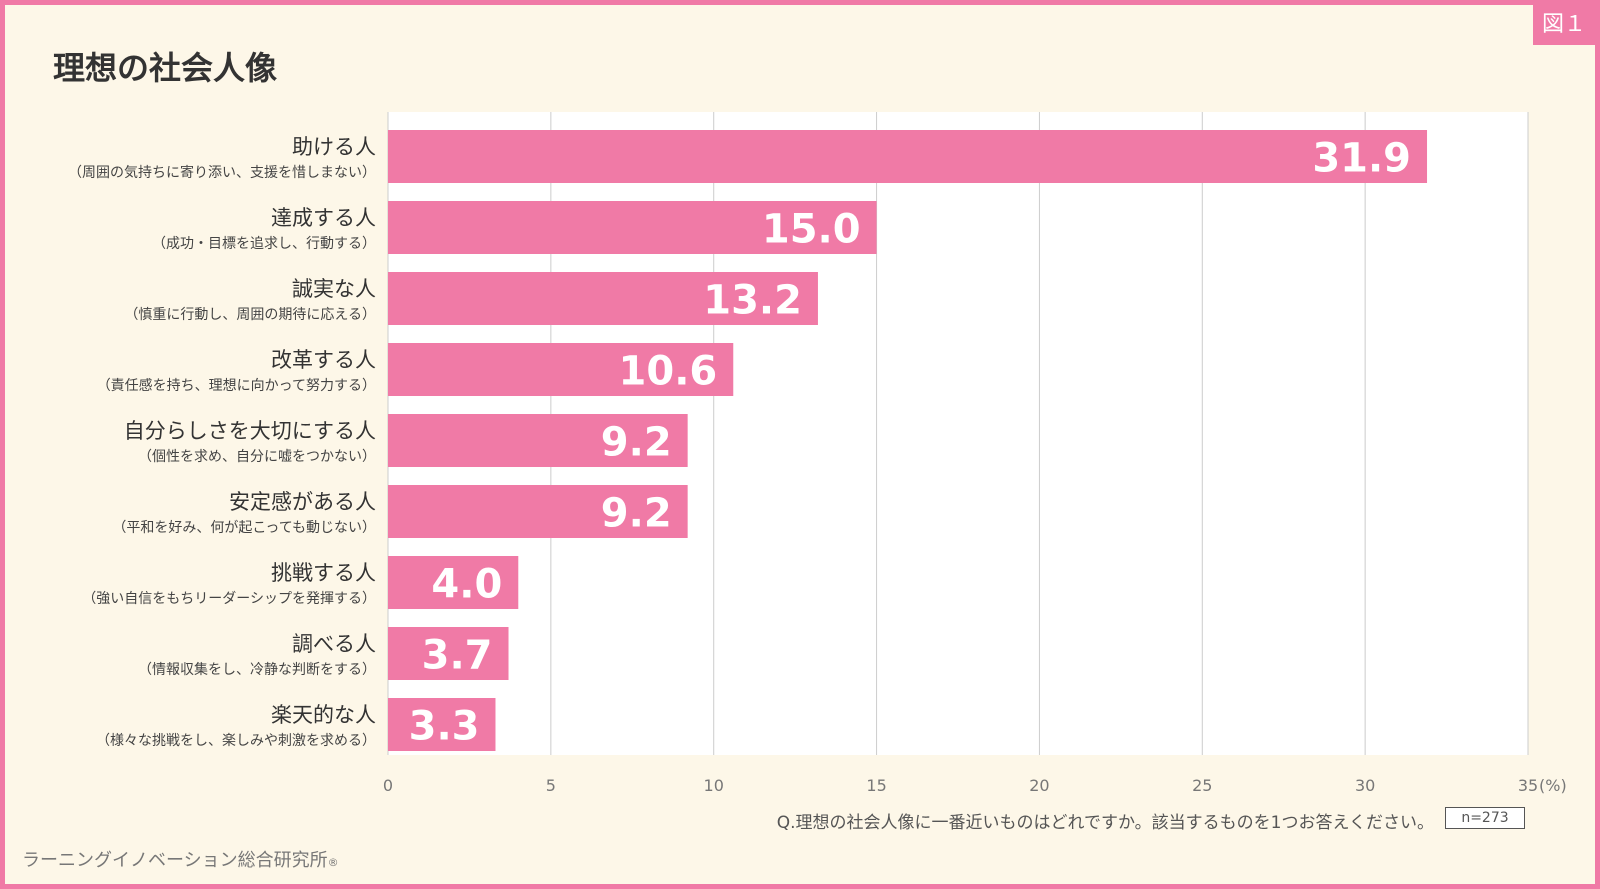 The width and height of the screenshot is (1600, 889). What do you see at coordinates (323, 573) in the screenshot?
I see `category-label: 挑戦する人` at bounding box center [323, 573].